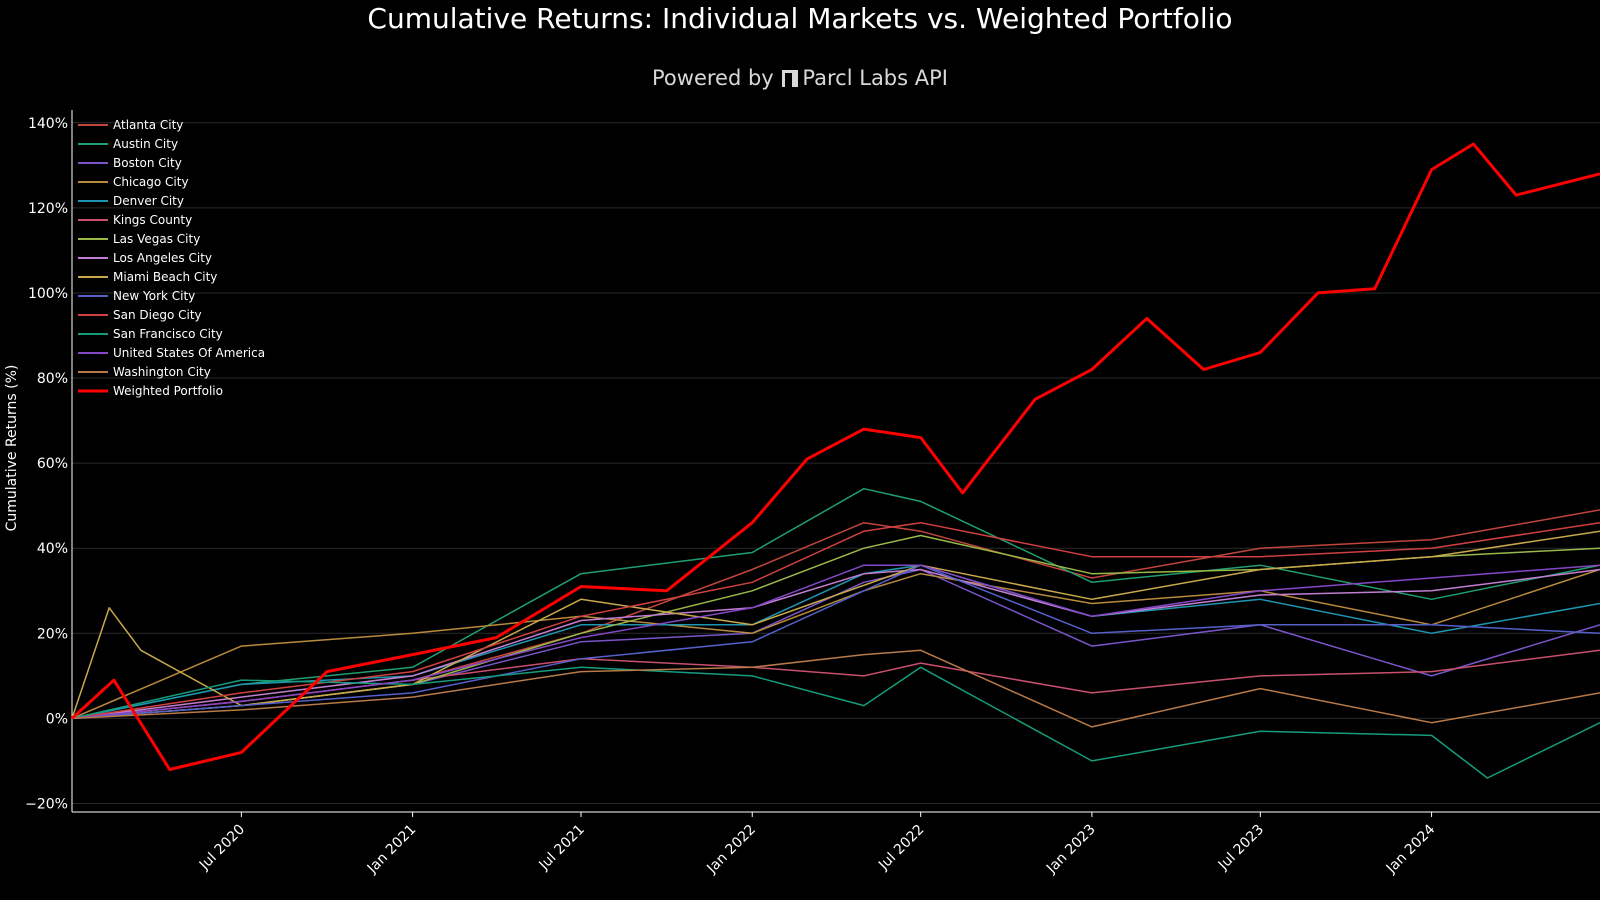 The height and width of the screenshot is (900, 1600). What do you see at coordinates (901, 848) in the screenshot?
I see `x-tick-label: Jul 2022` at bounding box center [901, 848].